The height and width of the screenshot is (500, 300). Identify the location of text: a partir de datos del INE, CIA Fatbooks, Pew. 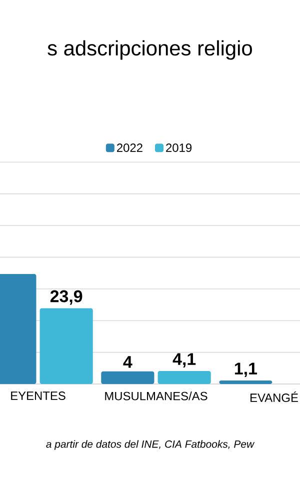
(150, 445).